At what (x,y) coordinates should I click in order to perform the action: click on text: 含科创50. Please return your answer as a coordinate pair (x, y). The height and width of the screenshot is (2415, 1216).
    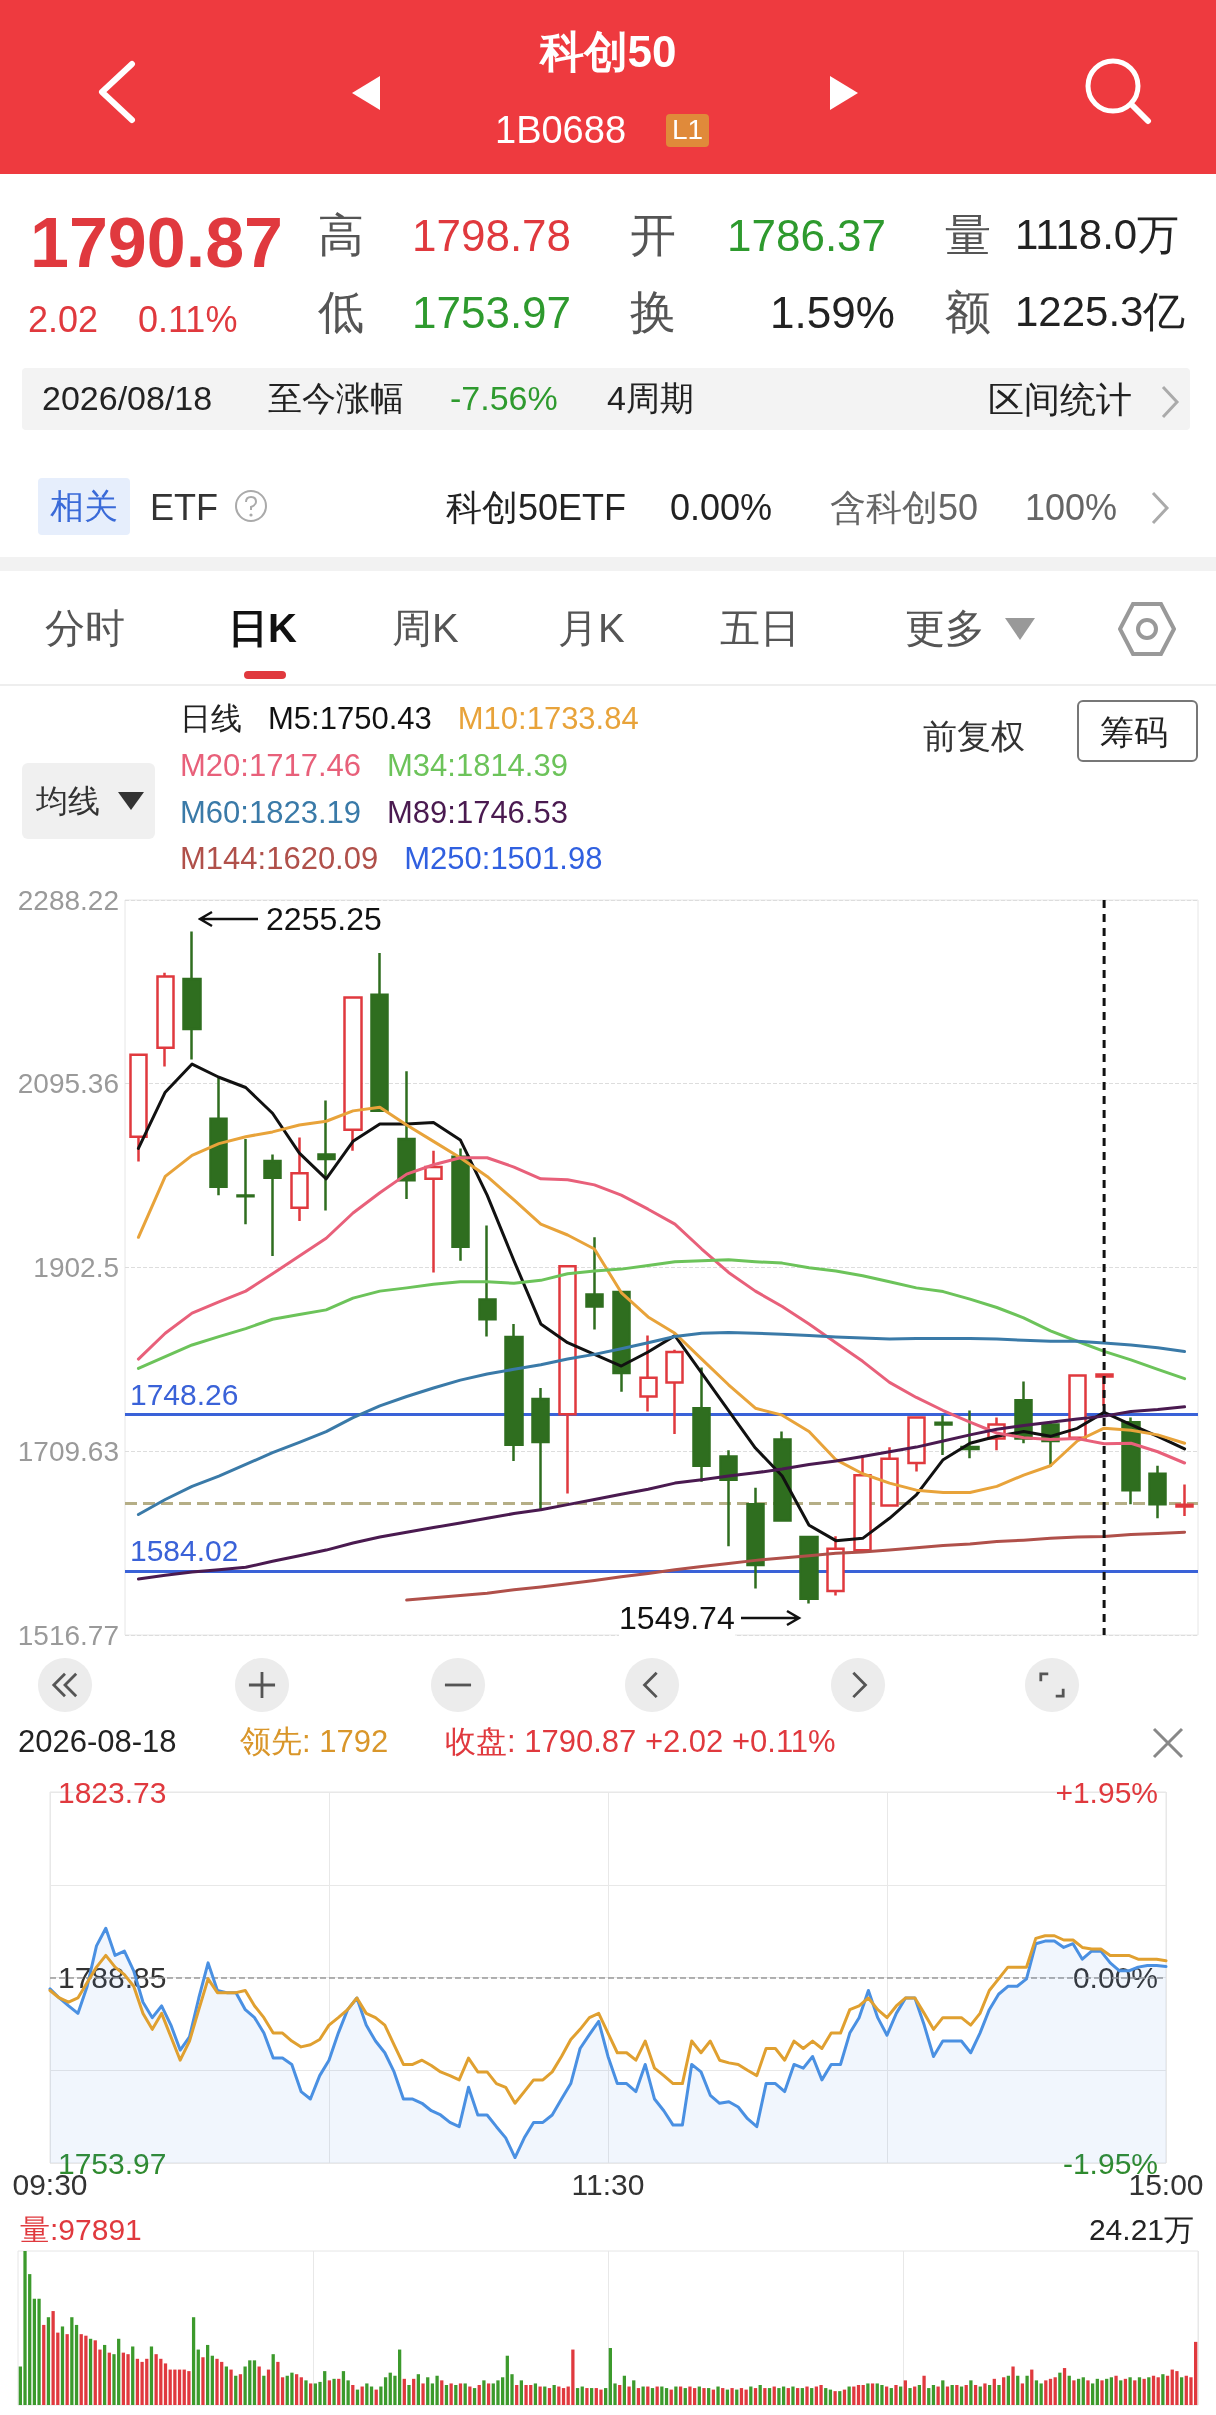
    Looking at the image, I should click on (904, 507).